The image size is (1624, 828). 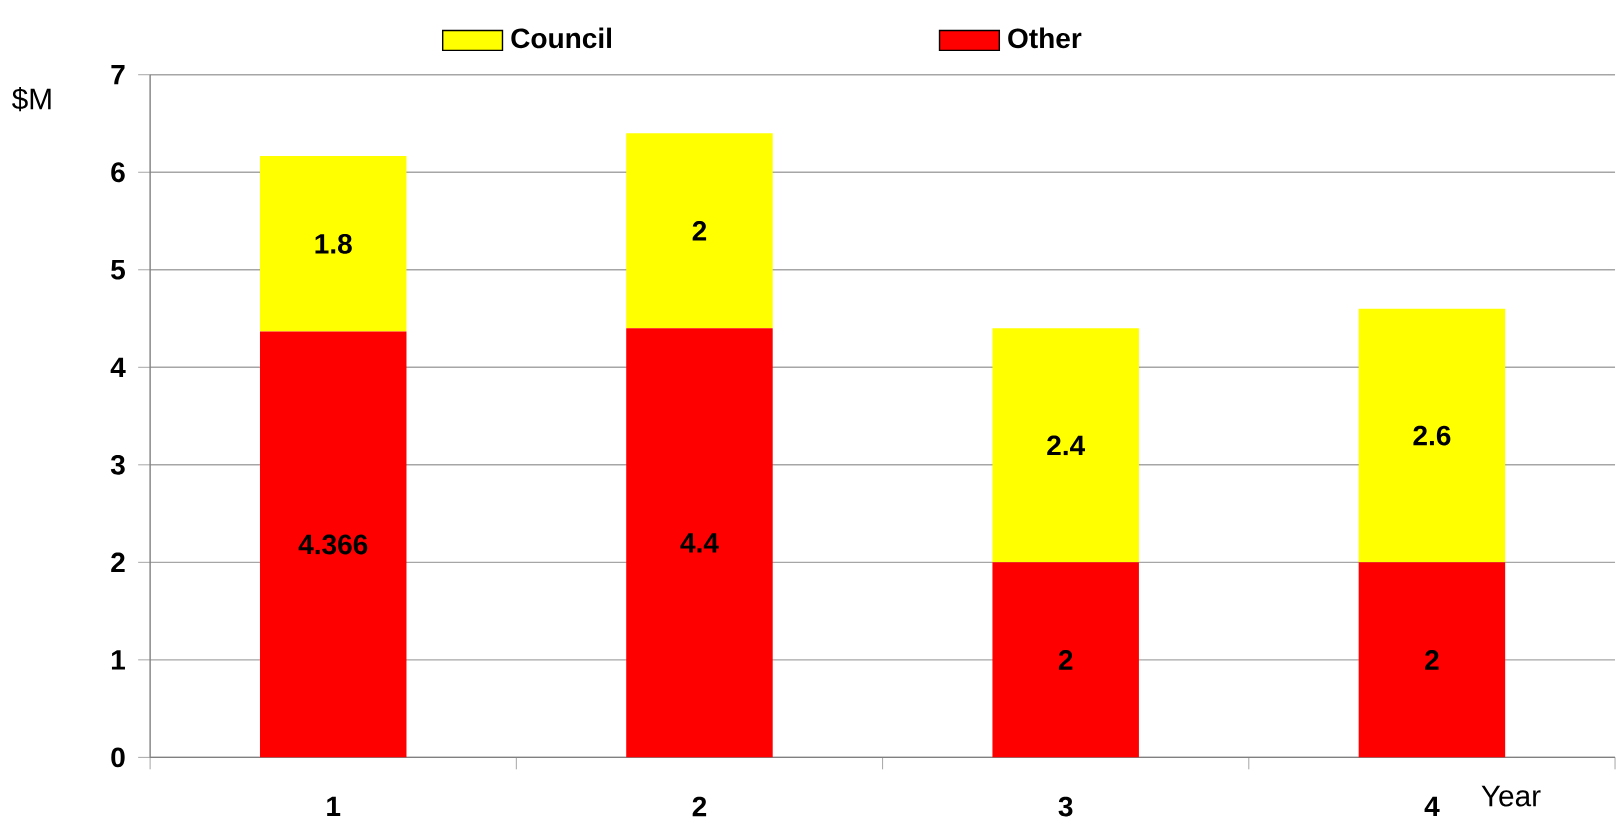 I want to click on y-tick-label: 3, so click(x=117, y=464).